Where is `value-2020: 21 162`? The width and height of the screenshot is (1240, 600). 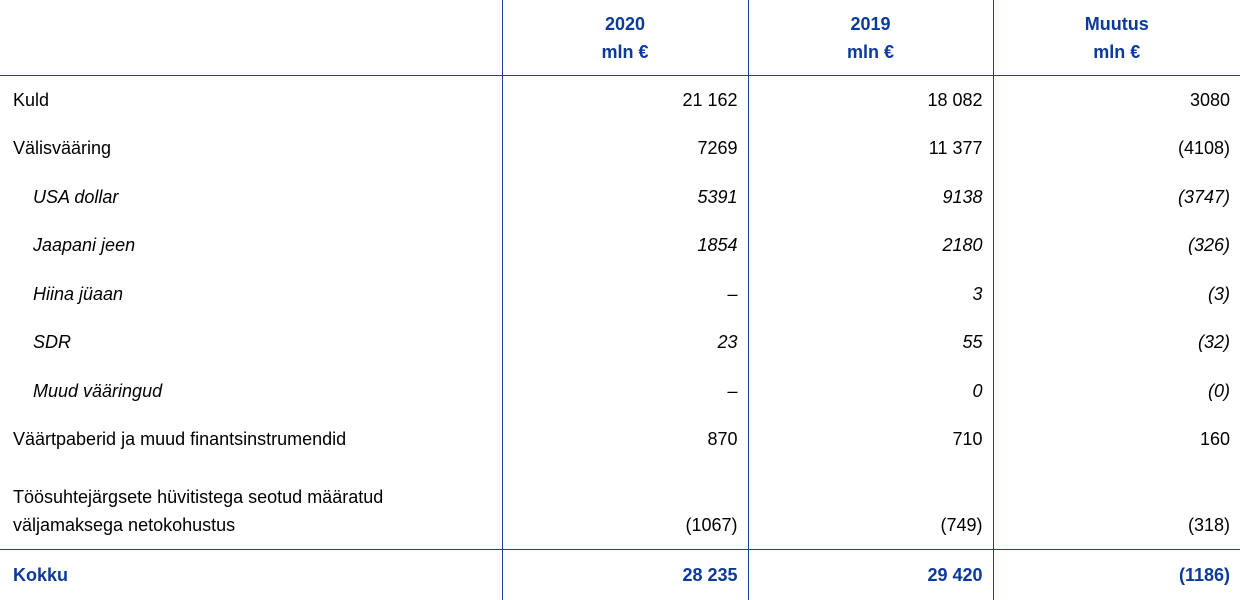
value-2020: 21 162 is located at coordinates (625, 100).